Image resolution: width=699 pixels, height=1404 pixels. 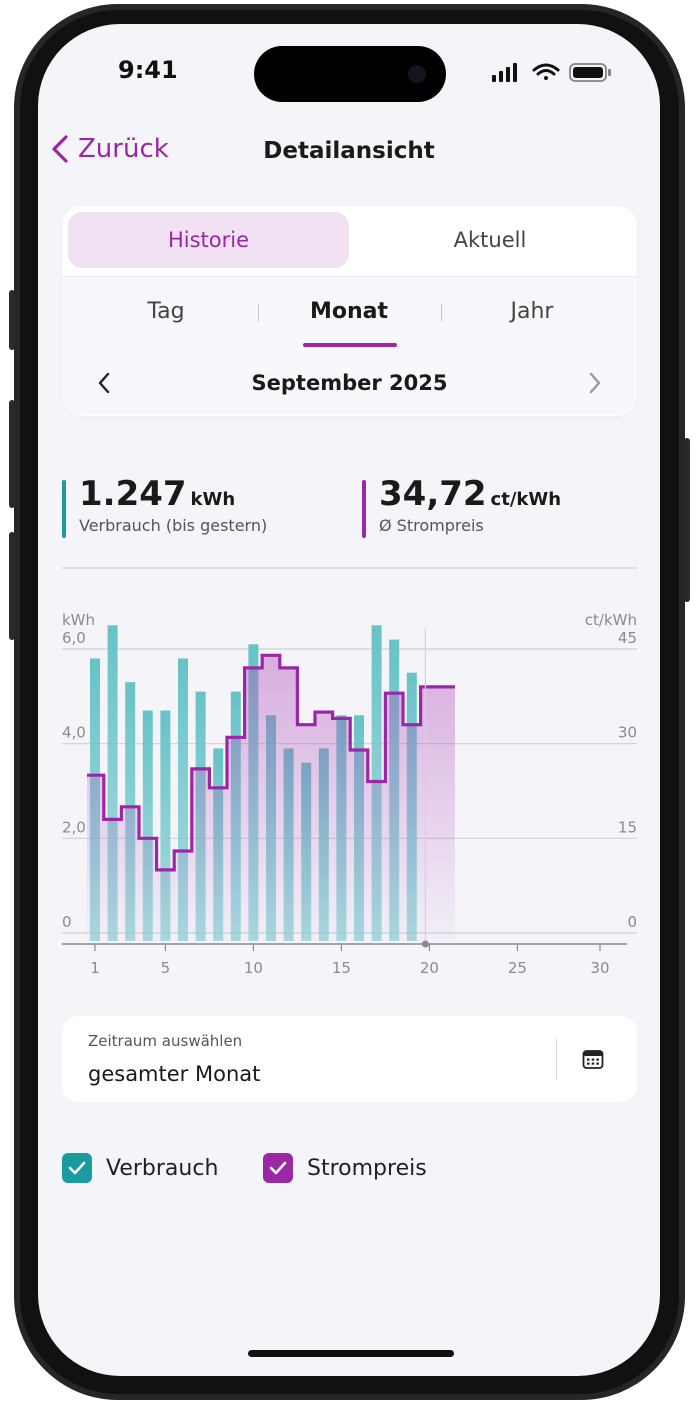 I want to click on month-navigator: September 2025, so click(x=349, y=382).